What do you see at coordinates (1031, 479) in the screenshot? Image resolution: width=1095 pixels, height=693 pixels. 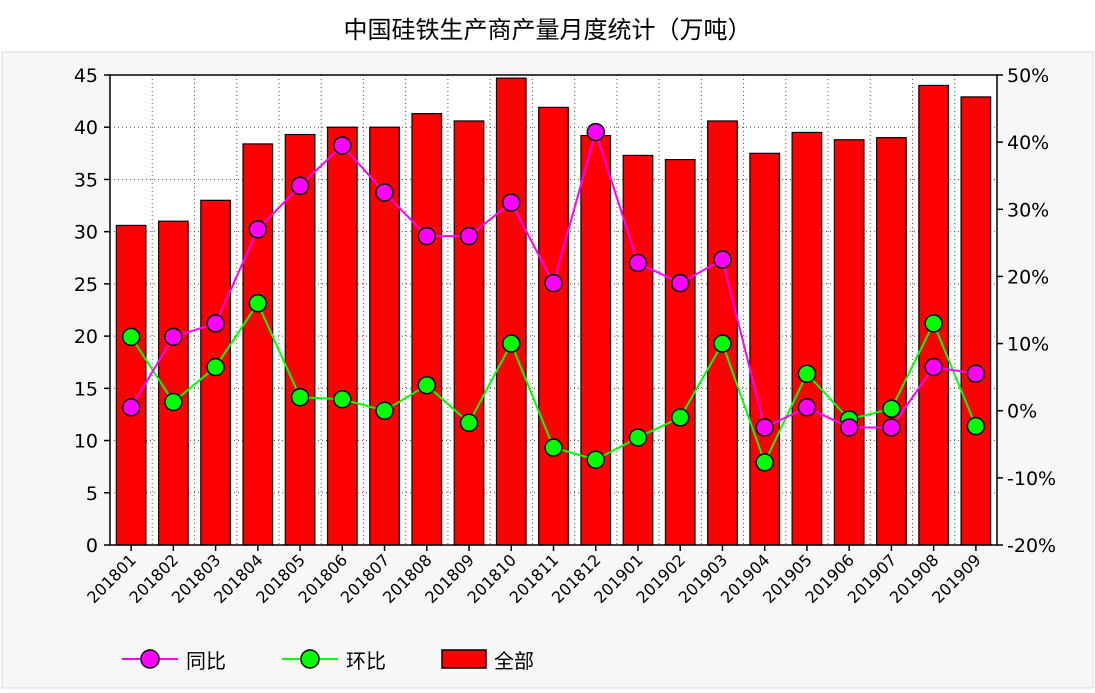 I see `right-axis-tick-label: -10%` at bounding box center [1031, 479].